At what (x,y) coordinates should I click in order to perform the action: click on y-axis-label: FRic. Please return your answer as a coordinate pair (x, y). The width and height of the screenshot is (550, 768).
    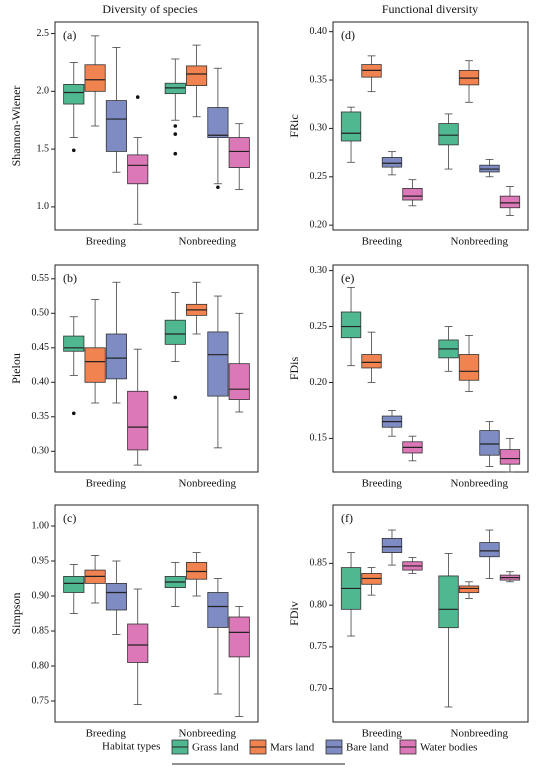
    Looking at the image, I should click on (294, 125).